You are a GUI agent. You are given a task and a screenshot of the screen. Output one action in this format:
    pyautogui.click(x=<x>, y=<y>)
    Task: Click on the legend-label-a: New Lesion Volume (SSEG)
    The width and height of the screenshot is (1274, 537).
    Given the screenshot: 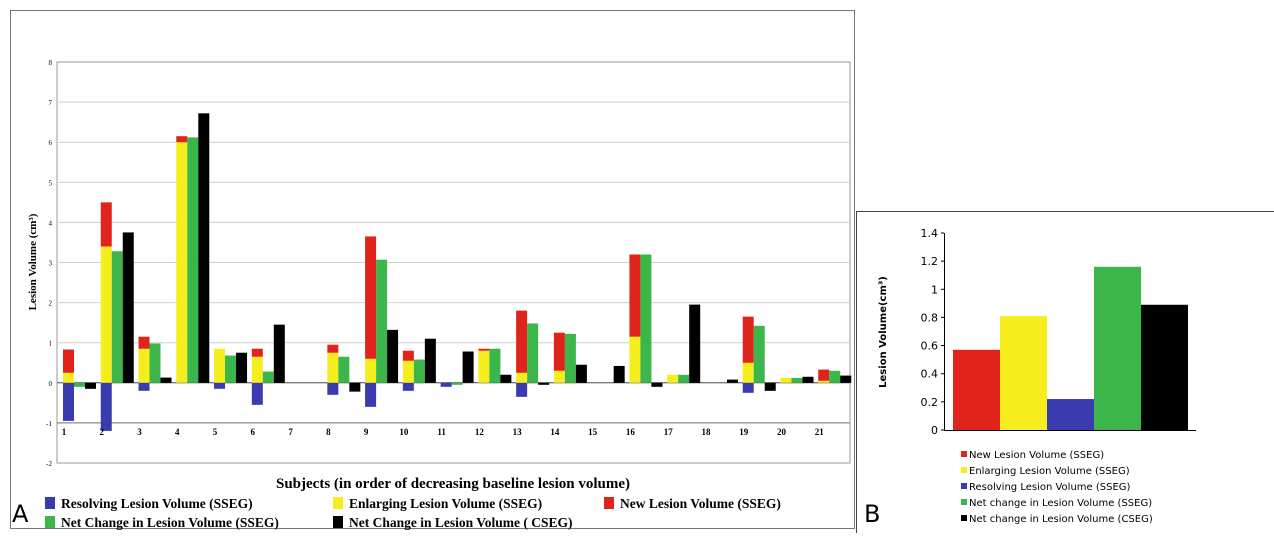 What is the action you would take?
    pyautogui.click(x=700, y=503)
    